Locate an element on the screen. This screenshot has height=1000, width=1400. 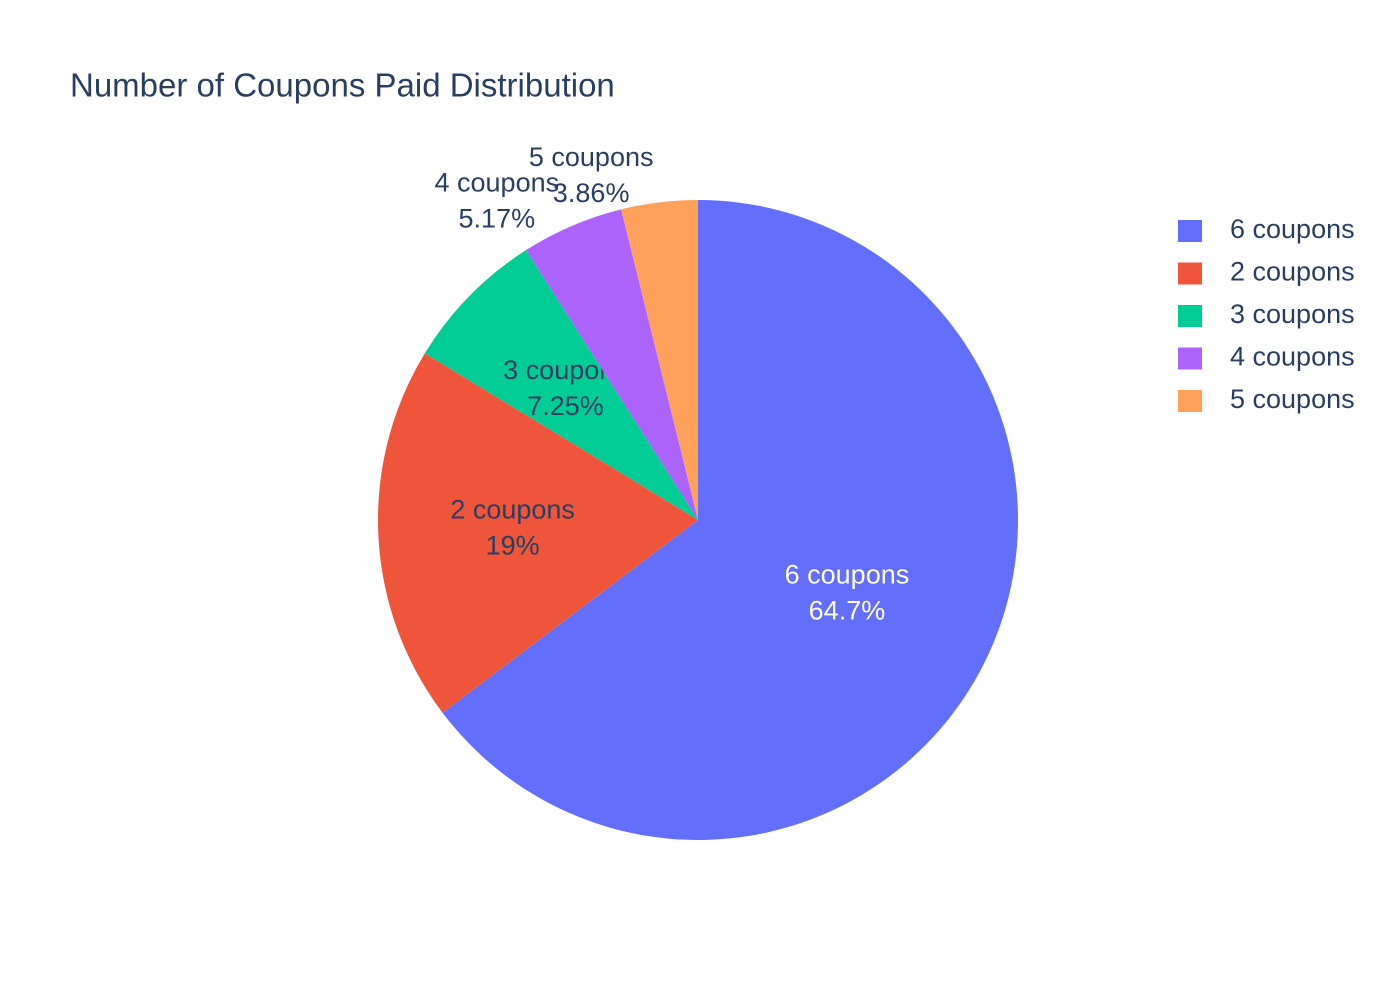
legend-label: 4 coupons is located at coordinates (1292, 357).